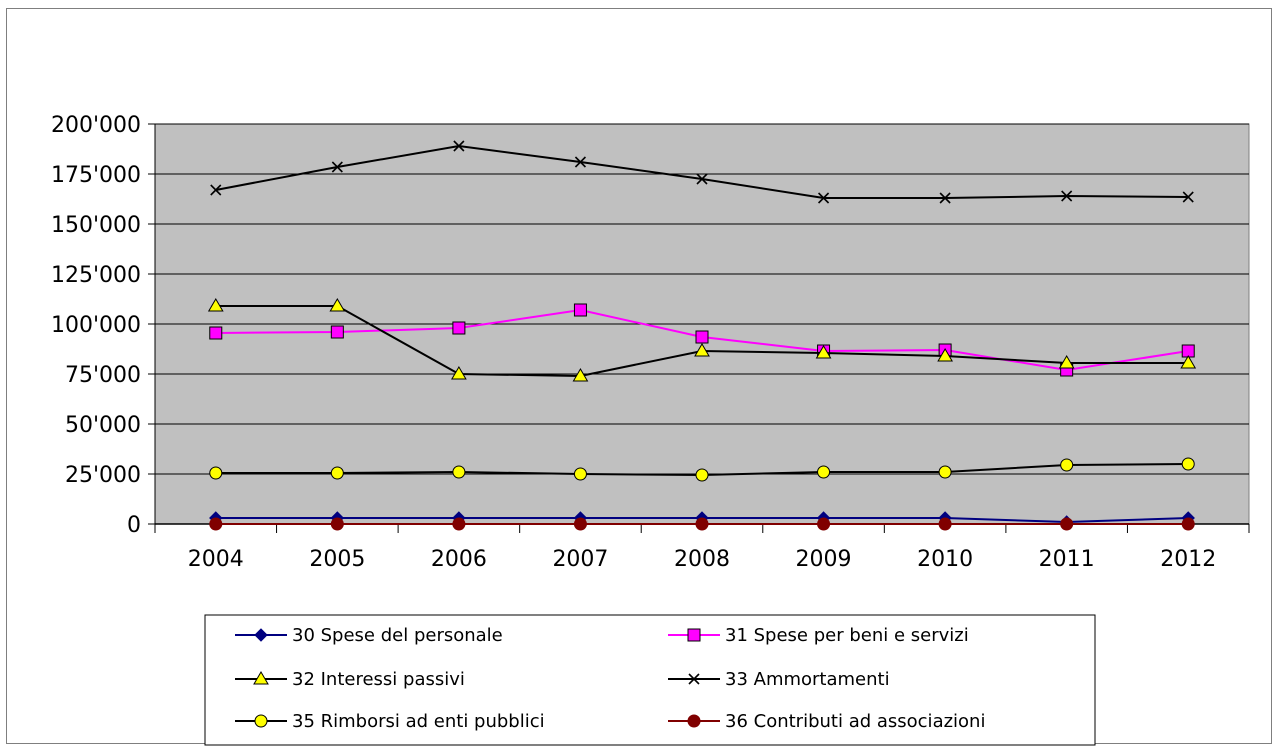 The height and width of the screenshot is (751, 1278). I want to click on legend-label: 30 Spese del personale, so click(397, 635).